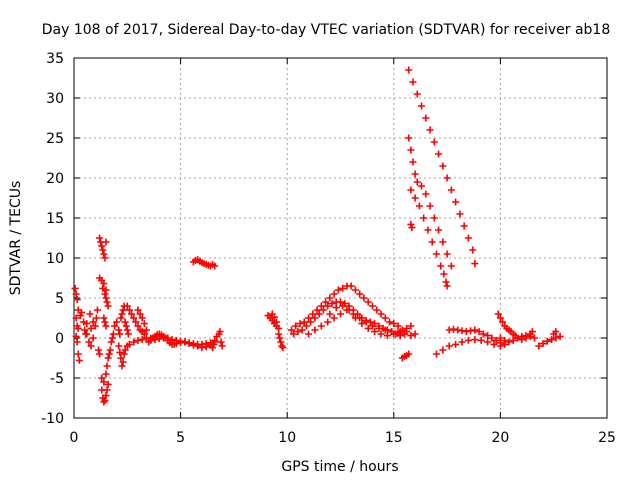 Image resolution: width=640 pixels, height=480 pixels. I want to click on y-tick-label: 25, so click(55, 139).